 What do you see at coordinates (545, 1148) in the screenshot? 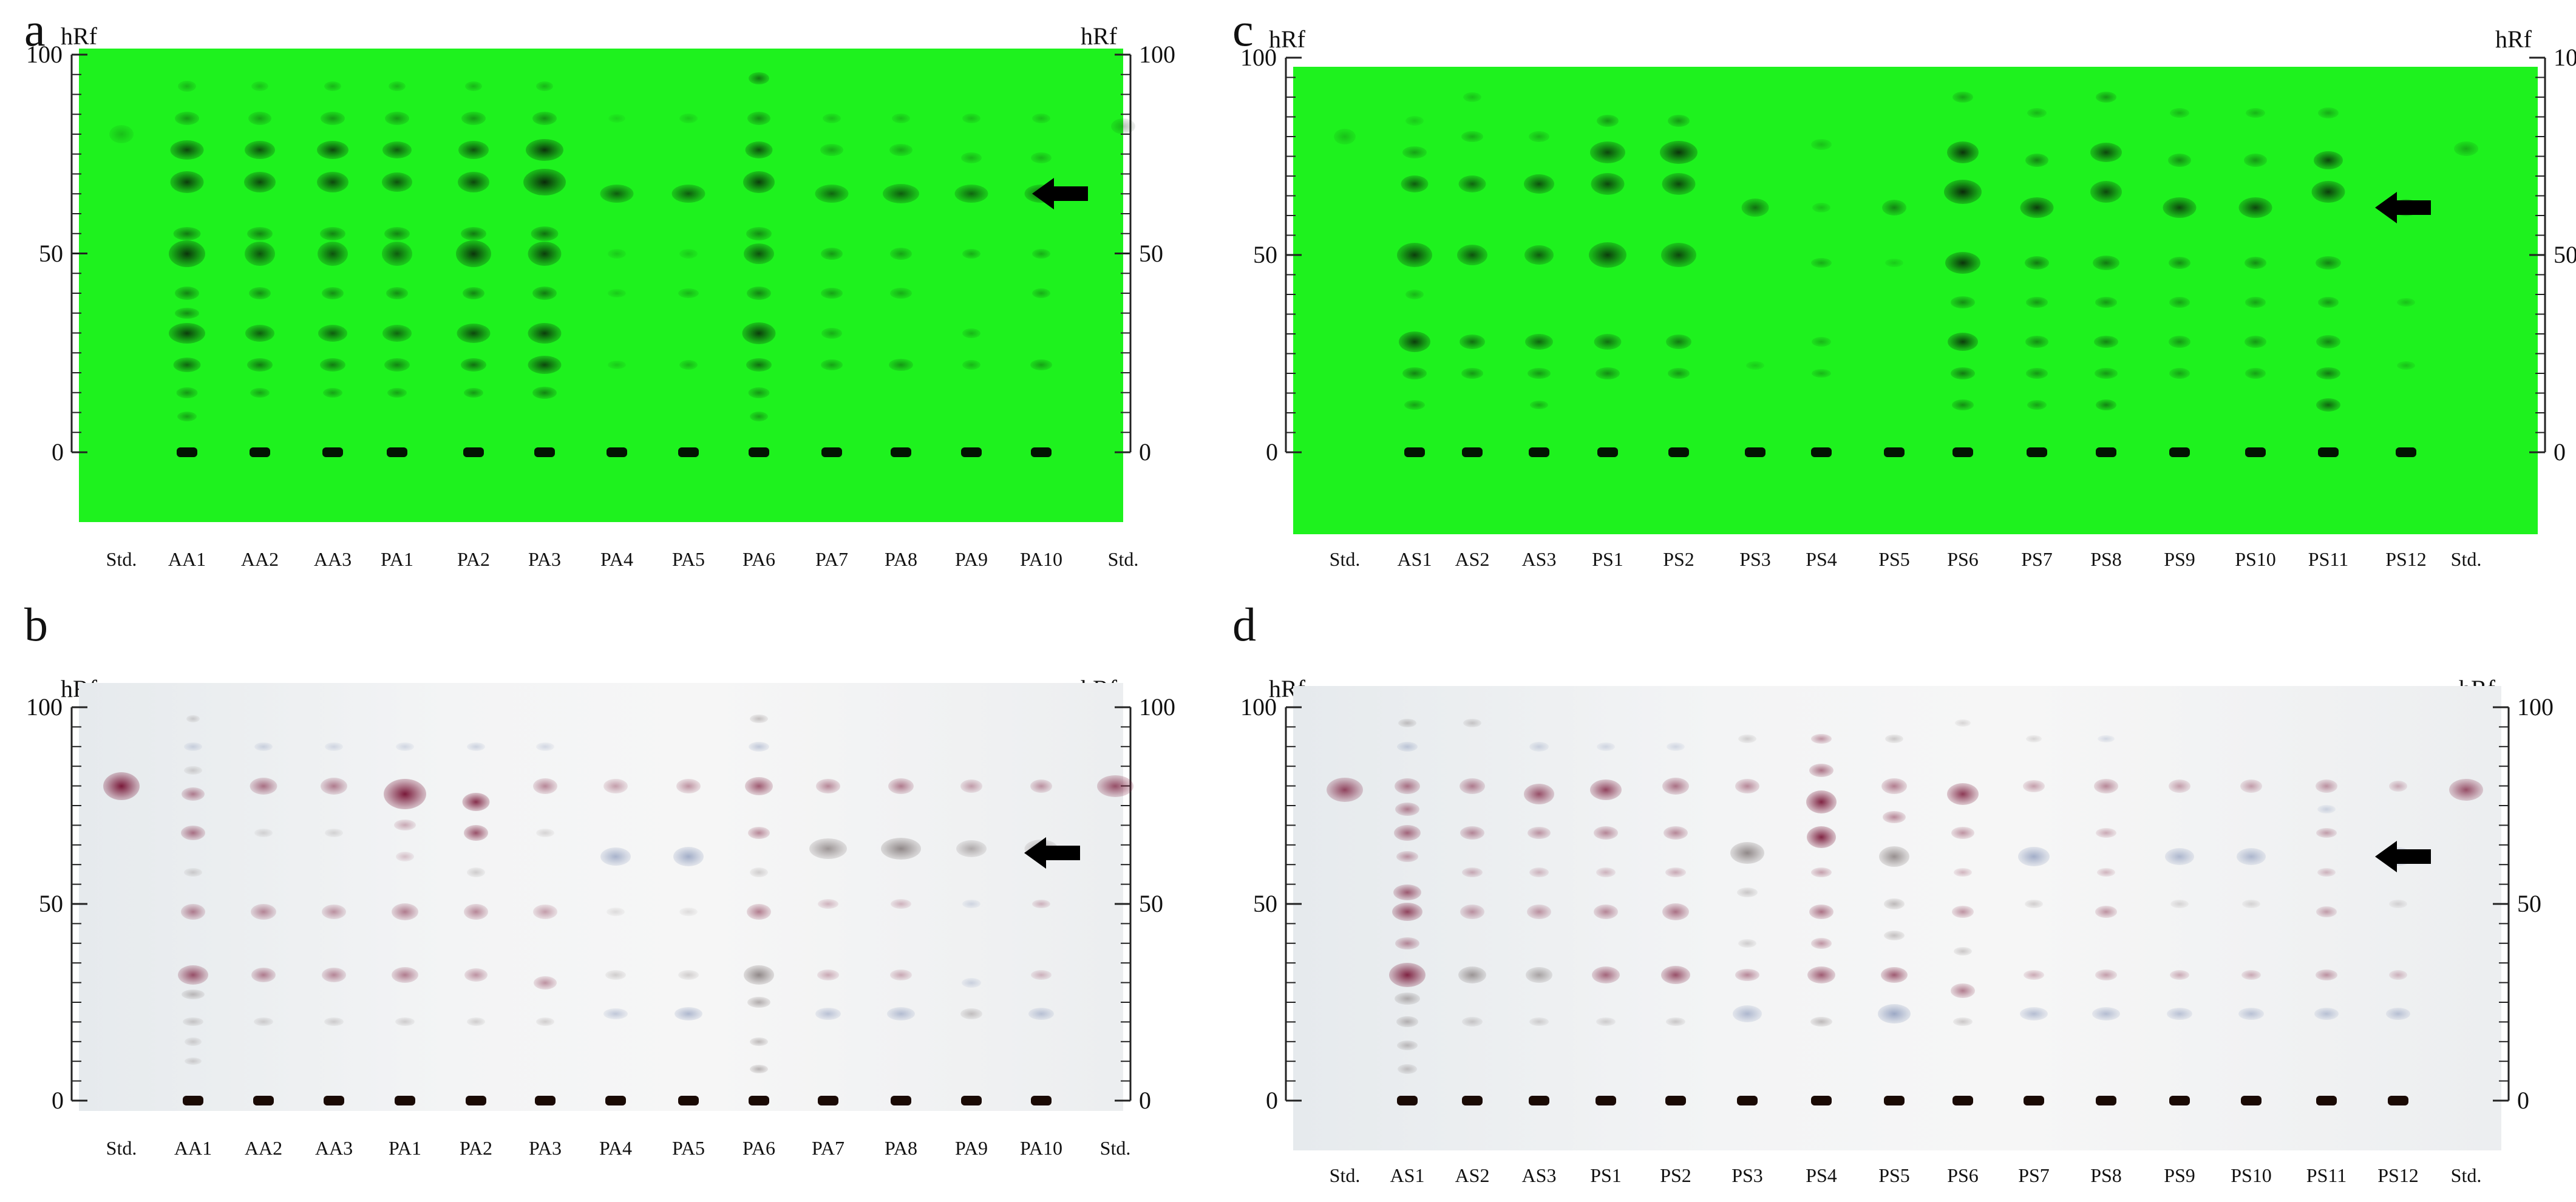
I see `lane-label: PA3` at bounding box center [545, 1148].